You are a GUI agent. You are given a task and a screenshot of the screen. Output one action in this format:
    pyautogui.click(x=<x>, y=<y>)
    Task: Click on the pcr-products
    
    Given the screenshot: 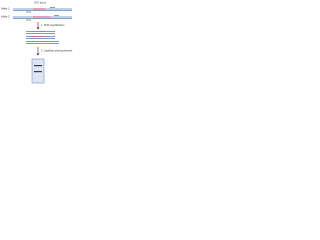 What is the action you would take?
    pyautogui.click(x=42, y=37)
    